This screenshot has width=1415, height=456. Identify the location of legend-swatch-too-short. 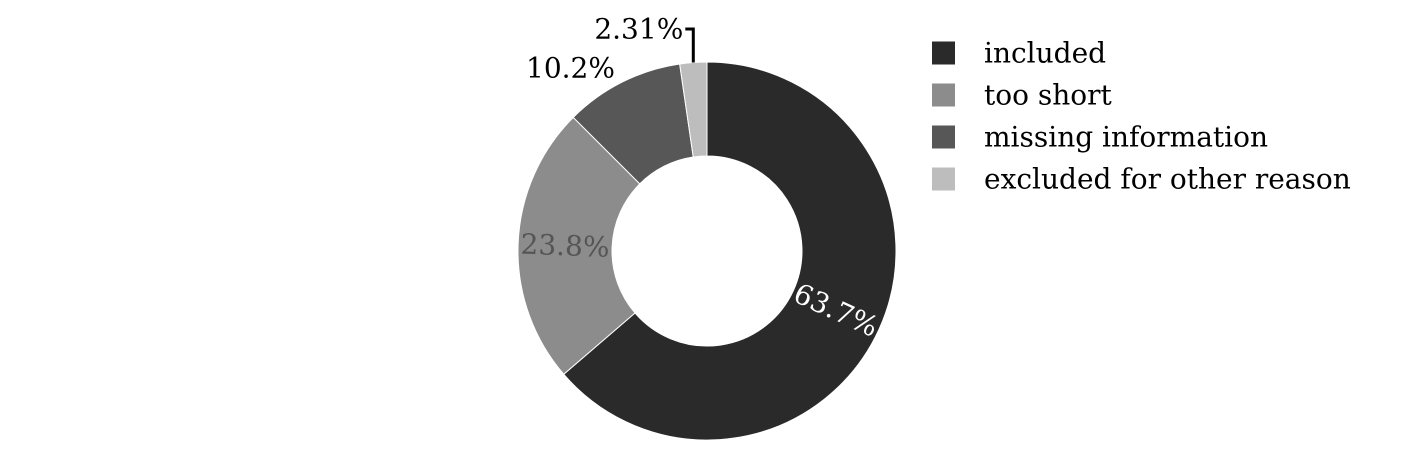
(943, 95).